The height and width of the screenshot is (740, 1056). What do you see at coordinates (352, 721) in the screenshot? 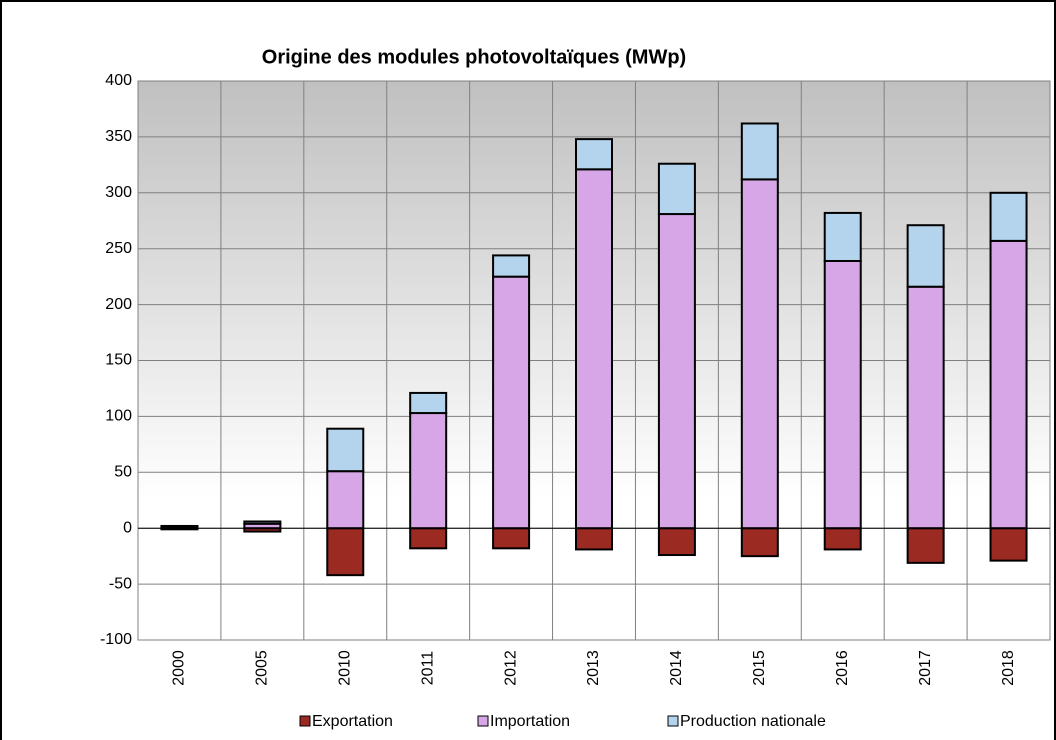
I see `legend-label: Exportation` at bounding box center [352, 721].